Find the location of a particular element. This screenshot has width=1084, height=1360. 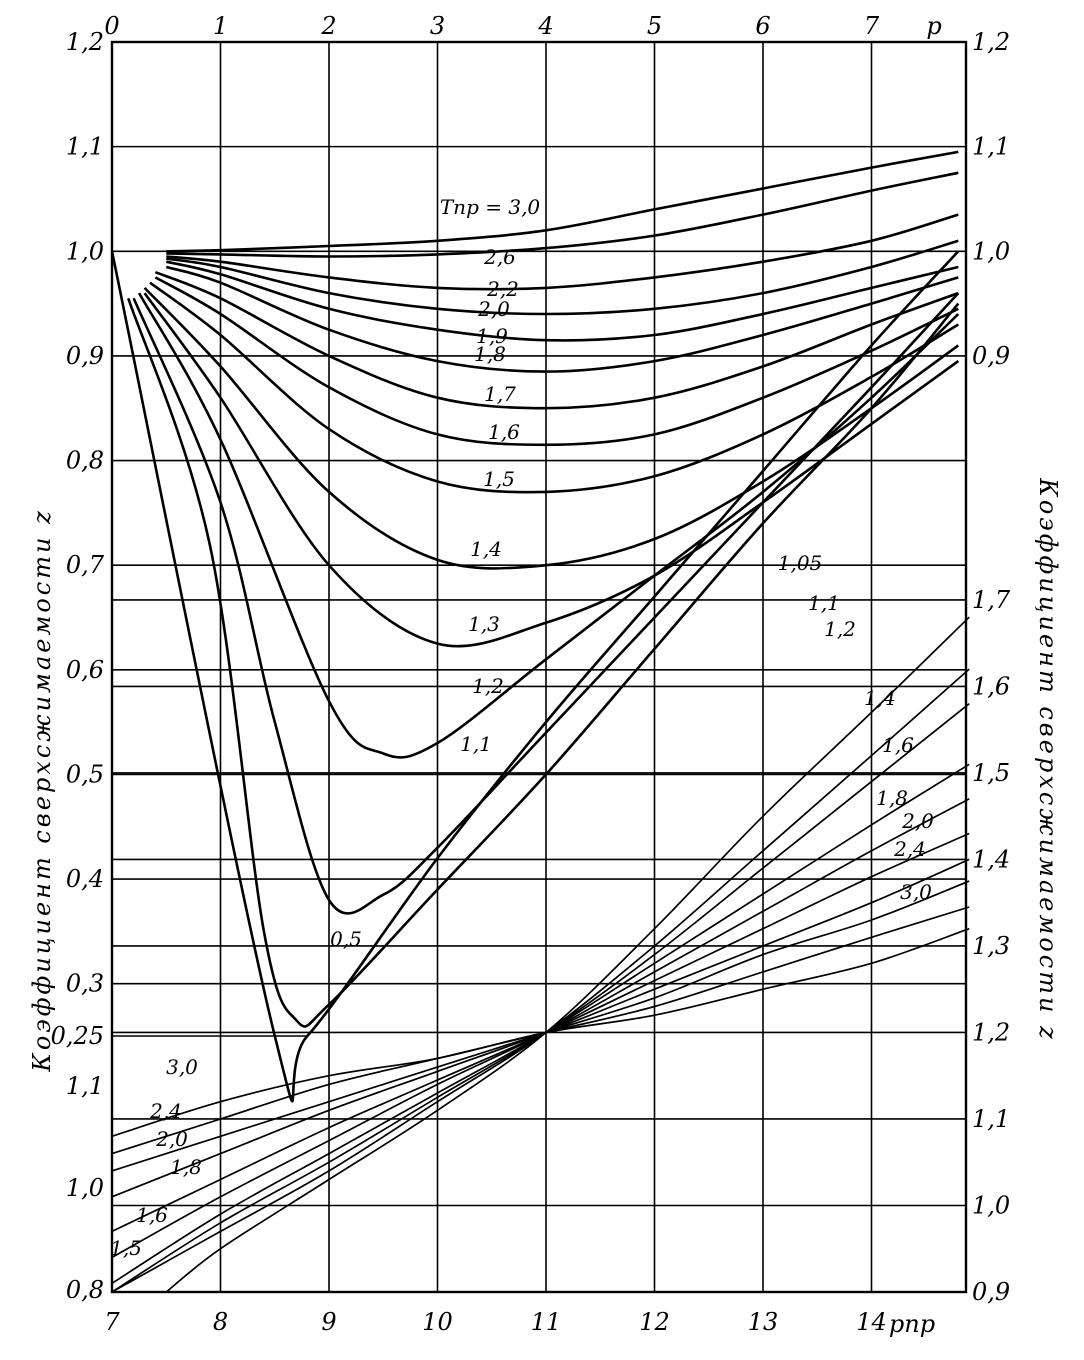

lower-right-tick-label: 1,5 is located at coordinates (991, 773).